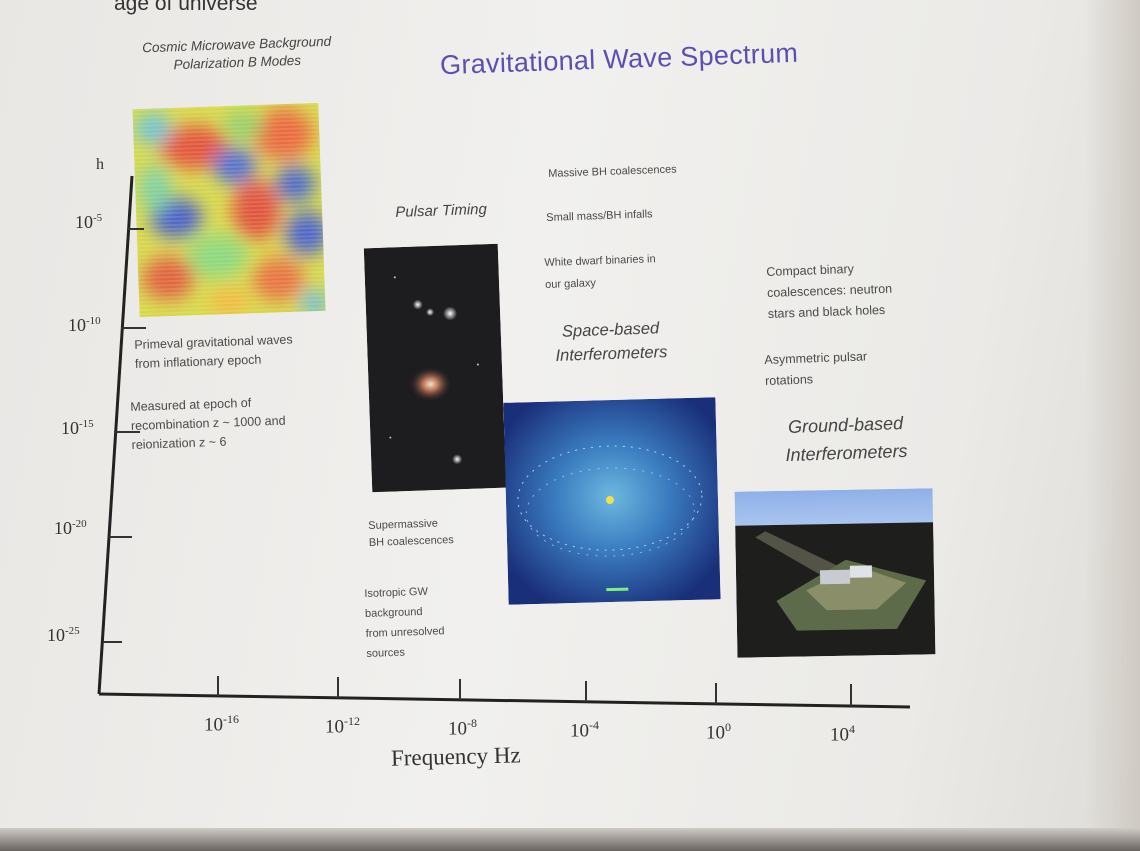  What do you see at coordinates (612, 501) in the screenshot?
I see `space-interferometer-image` at bounding box center [612, 501].